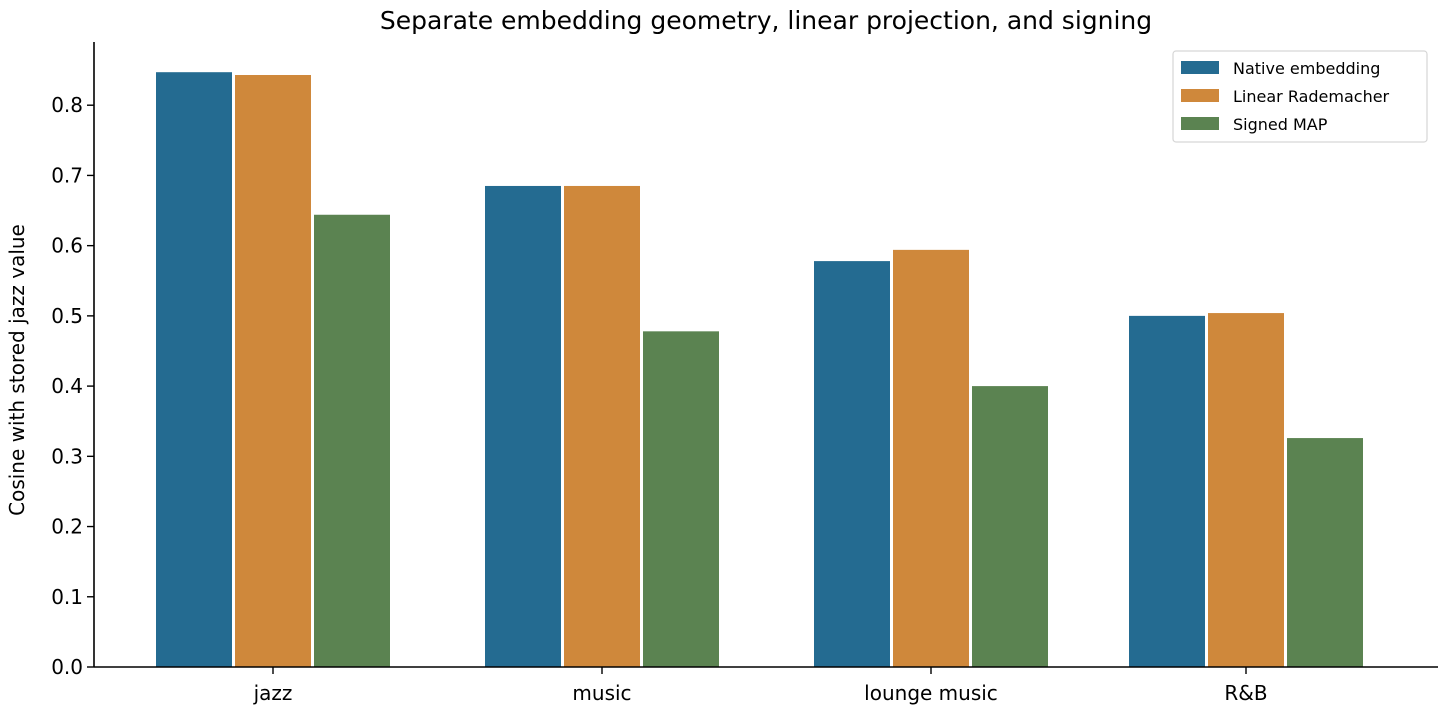 The height and width of the screenshot is (718, 1445). I want to click on y-tick-label: 0.2, so click(67, 527).